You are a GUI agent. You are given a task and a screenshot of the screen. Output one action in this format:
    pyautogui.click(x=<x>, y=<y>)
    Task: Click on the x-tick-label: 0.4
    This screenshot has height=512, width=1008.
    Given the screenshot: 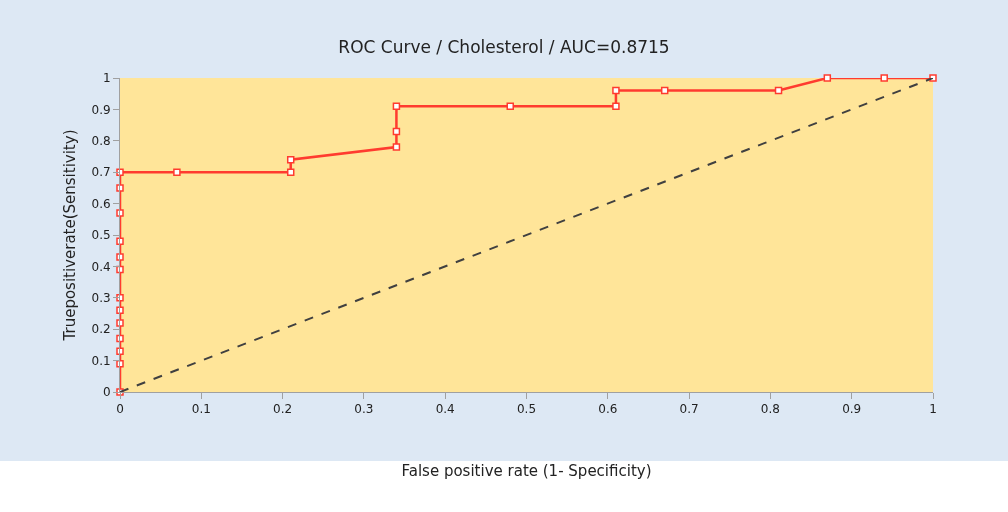 What is the action you would take?
    pyautogui.click(x=445, y=409)
    